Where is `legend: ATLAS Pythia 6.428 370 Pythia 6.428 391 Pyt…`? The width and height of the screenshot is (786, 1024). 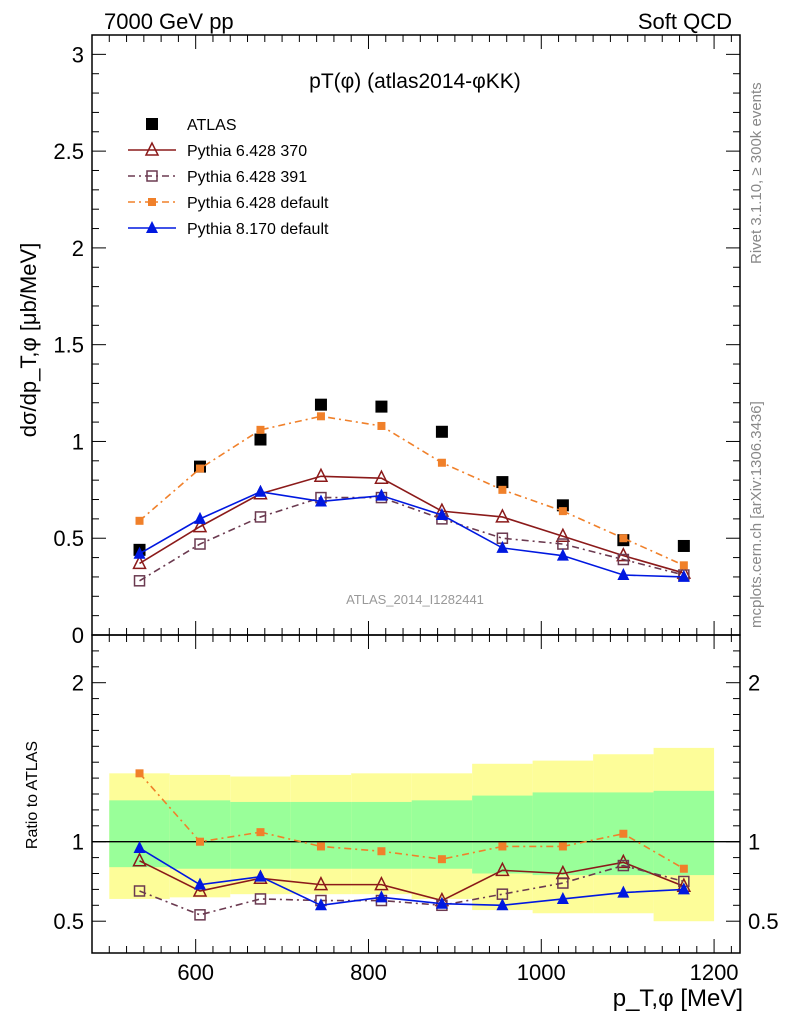 legend: ATLAS Pythia 6.428 370 Pythia 6.428 391 Pyt… is located at coordinates (228, 177).